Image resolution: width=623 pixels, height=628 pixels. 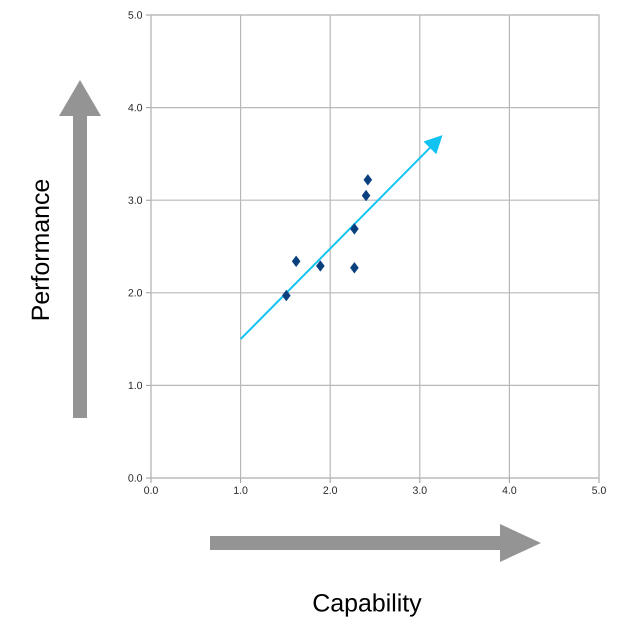 What do you see at coordinates (135, 293) in the screenshot?
I see `y-tick-label: 2.0` at bounding box center [135, 293].